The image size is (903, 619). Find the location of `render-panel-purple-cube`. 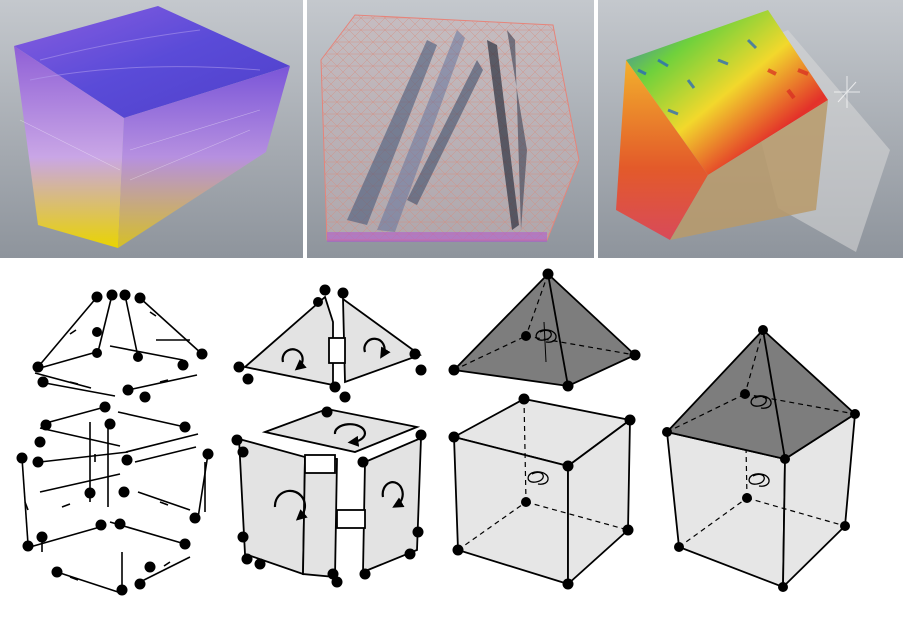

render-panel-purple-cube is located at coordinates (151, 129).